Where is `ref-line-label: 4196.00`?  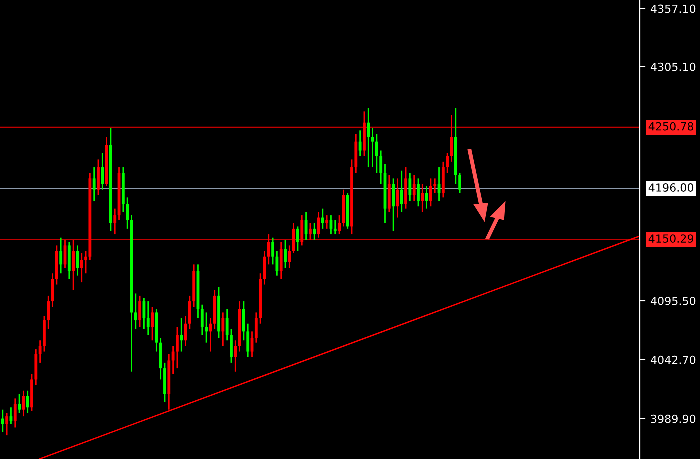
ref-line-label: 4196.00 is located at coordinates (671, 188).